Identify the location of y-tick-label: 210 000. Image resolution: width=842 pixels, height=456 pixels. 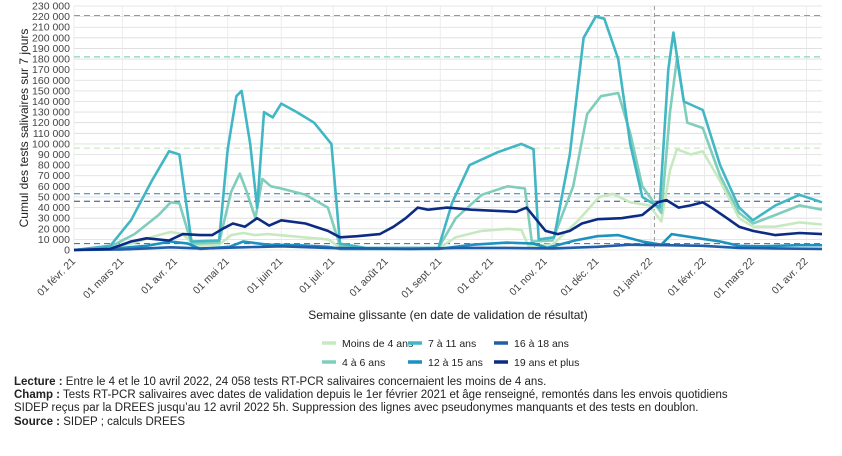
(51, 28).